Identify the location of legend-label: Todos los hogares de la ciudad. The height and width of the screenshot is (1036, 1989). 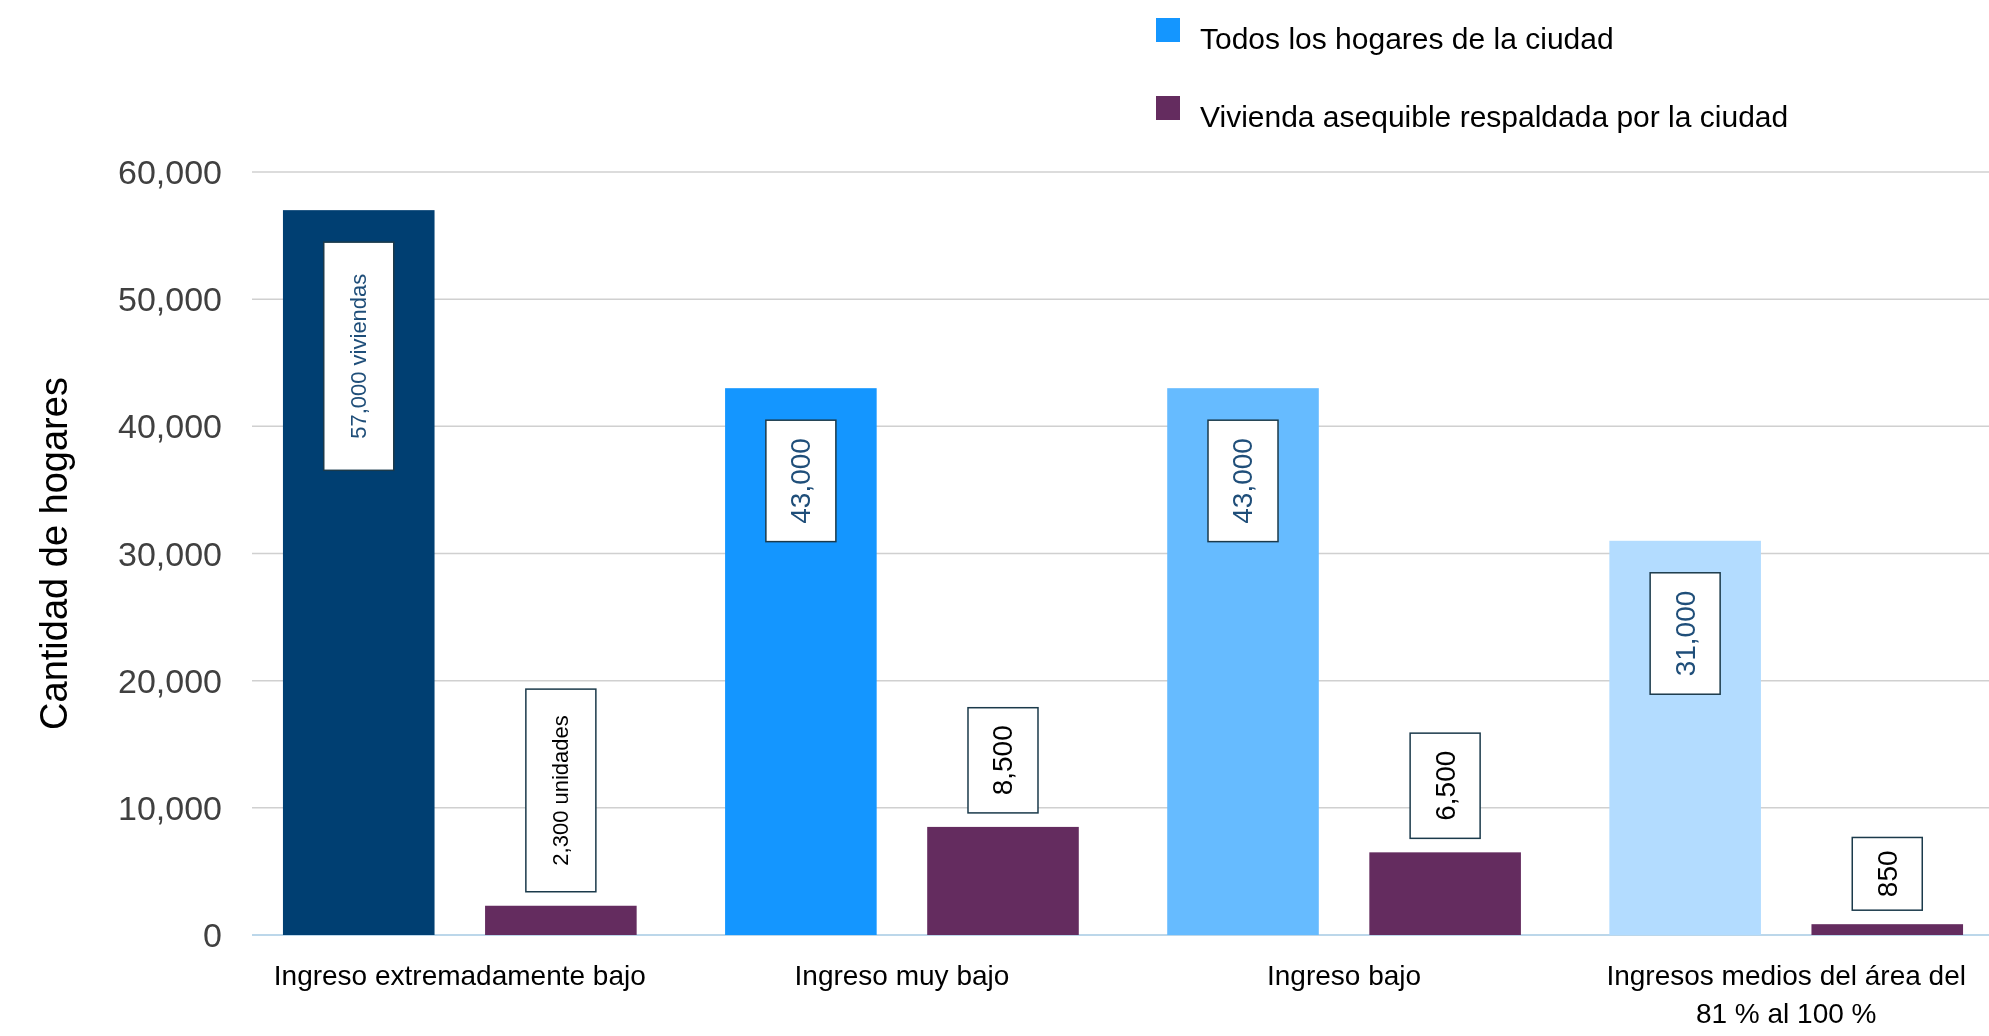
(1407, 38).